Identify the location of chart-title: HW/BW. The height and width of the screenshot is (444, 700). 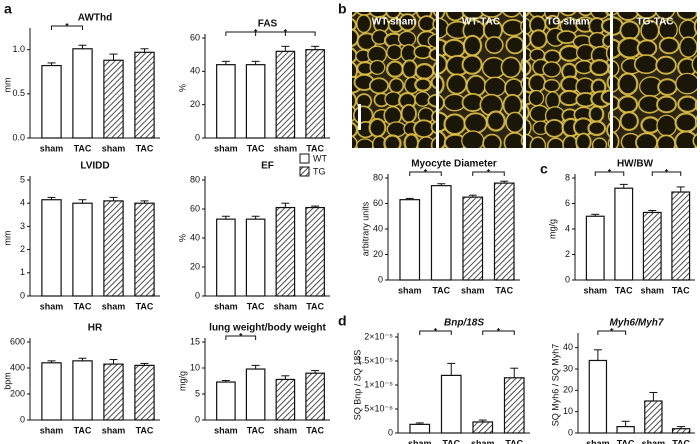
(635, 164).